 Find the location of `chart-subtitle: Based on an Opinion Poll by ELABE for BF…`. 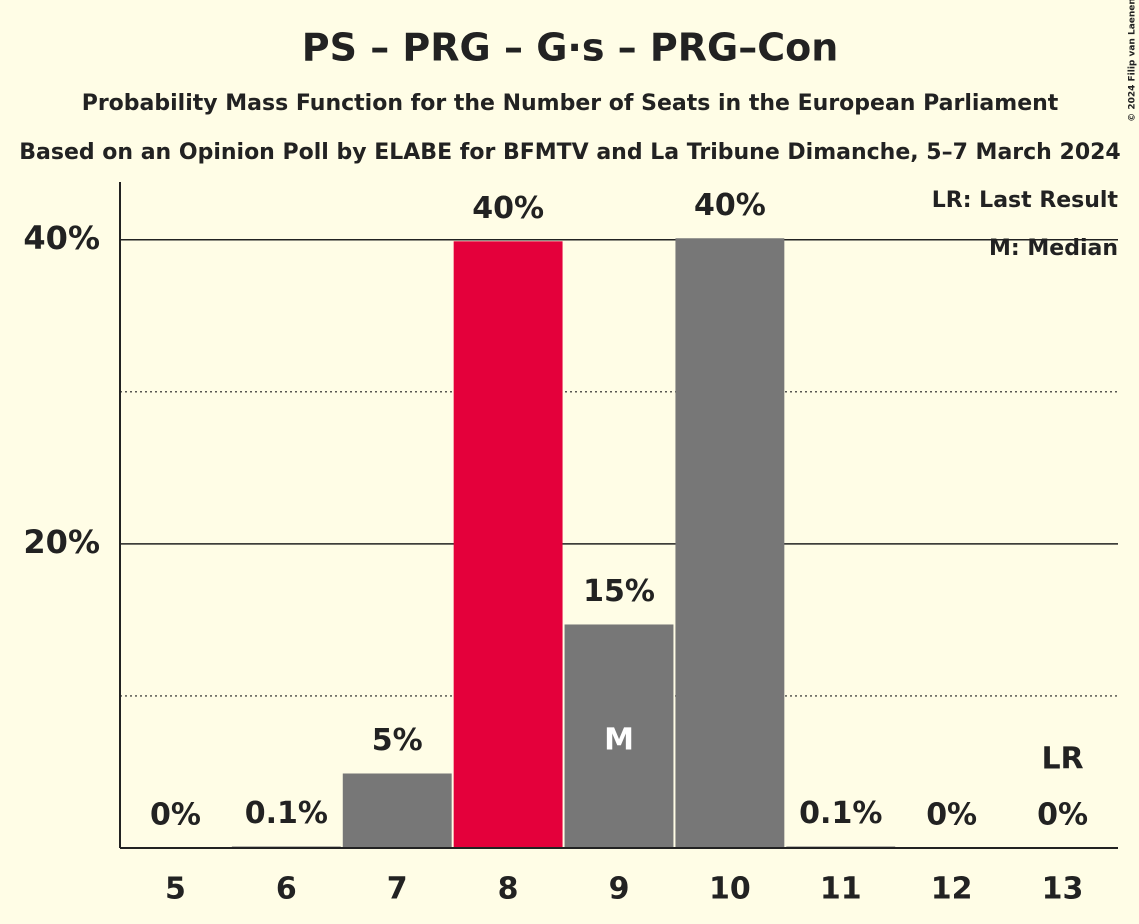

chart-subtitle: Based on an Opinion Poll by ELABE for BF… is located at coordinates (570, 152).